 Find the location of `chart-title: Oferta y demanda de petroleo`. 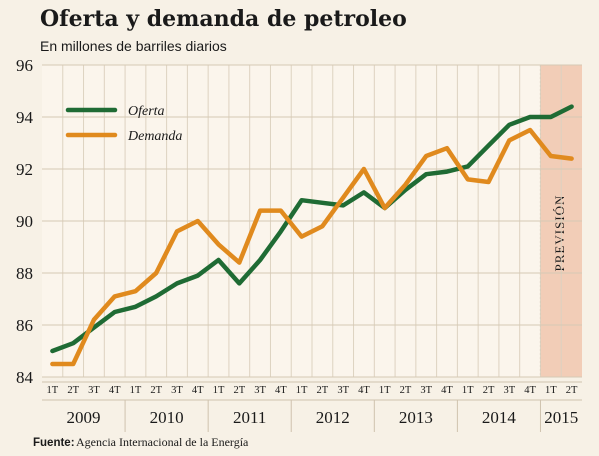

chart-title: Oferta y demanda de petroleo is located at coordinates (223, 19).